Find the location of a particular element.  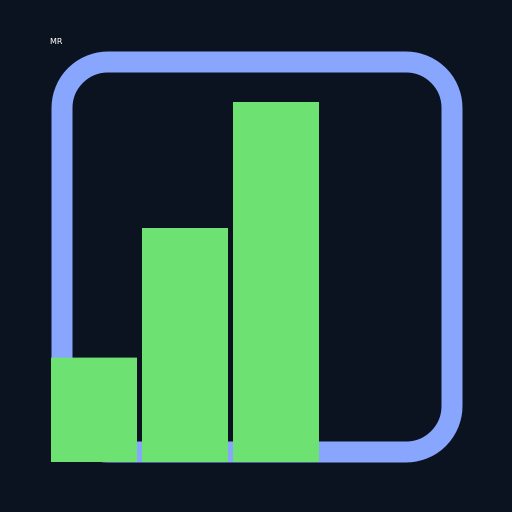

corner-label: MR is located at coordinates (56, 41).